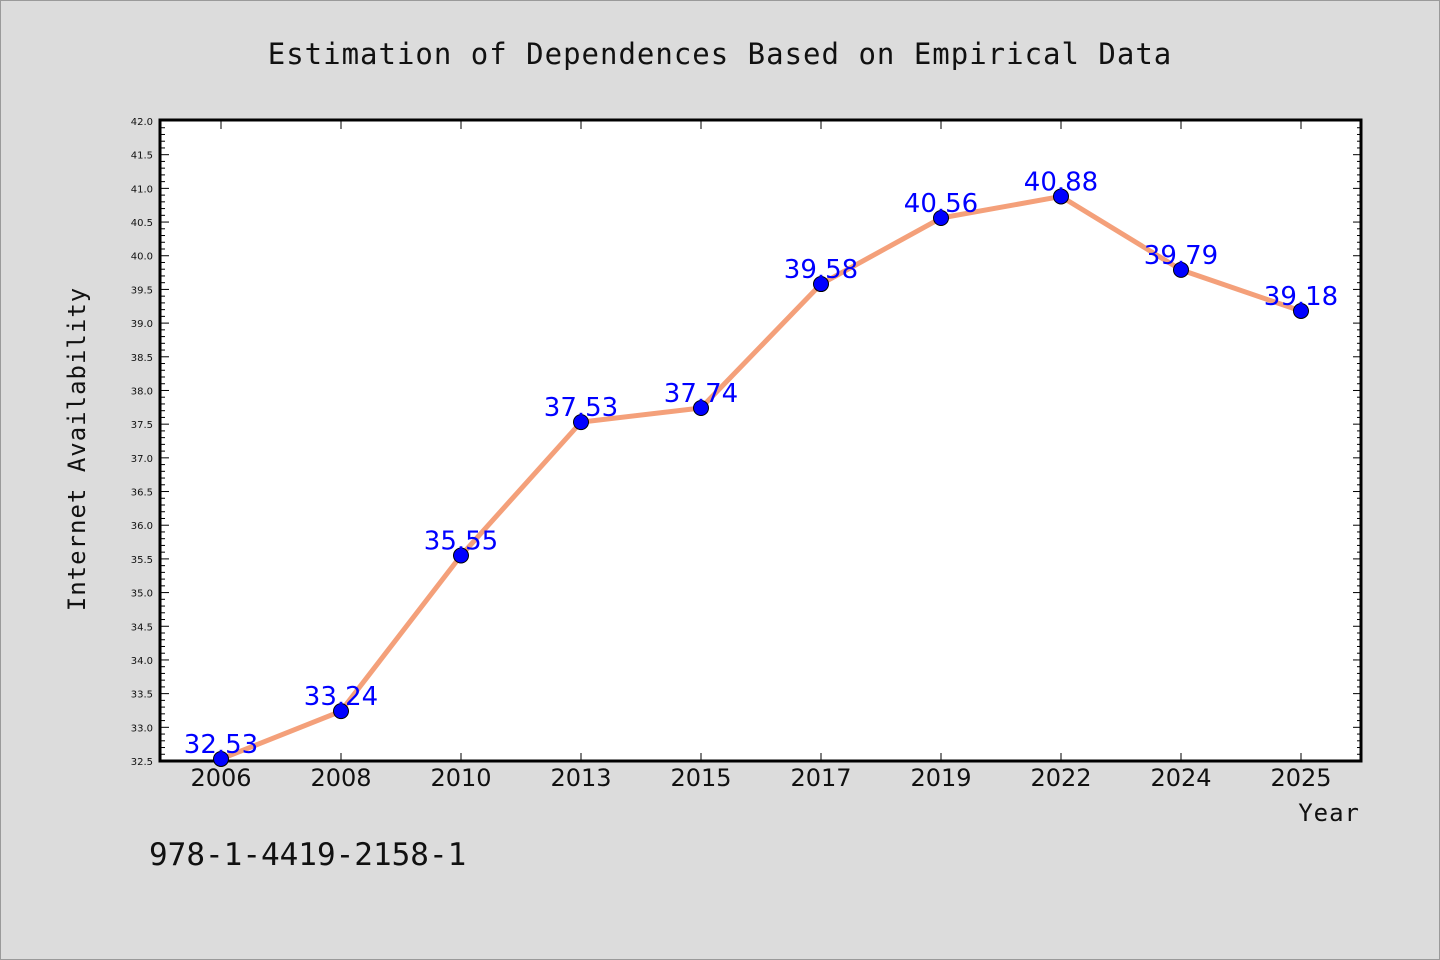 The width and height of the screenshot is (1440, 960). Describe the element at coordinates (1181, 256) in the screenshot. I see `data-point-label: 39.79` at that location.